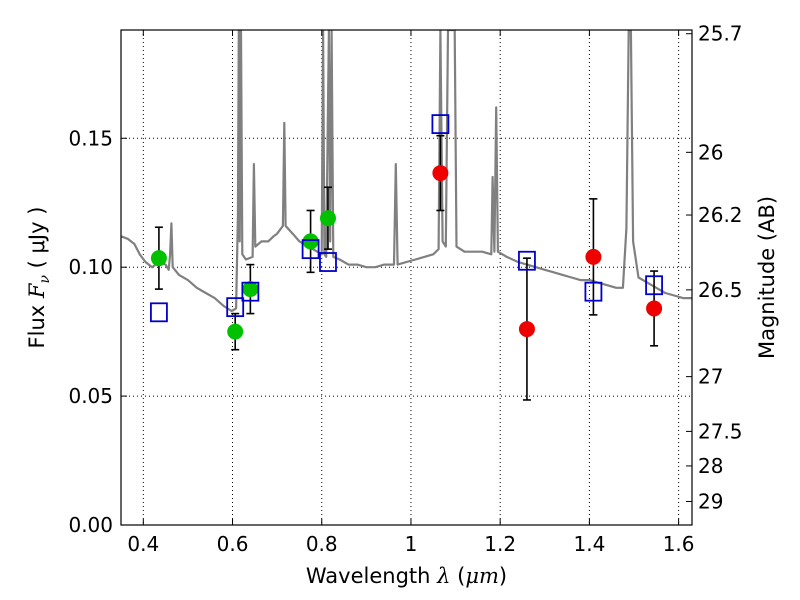 This screenshot has height=600, width=800. What do you see at coordinates (679, 544) in the screenshot?
I see `x-tick-label: 1.6` at bounding box center [679, 544].